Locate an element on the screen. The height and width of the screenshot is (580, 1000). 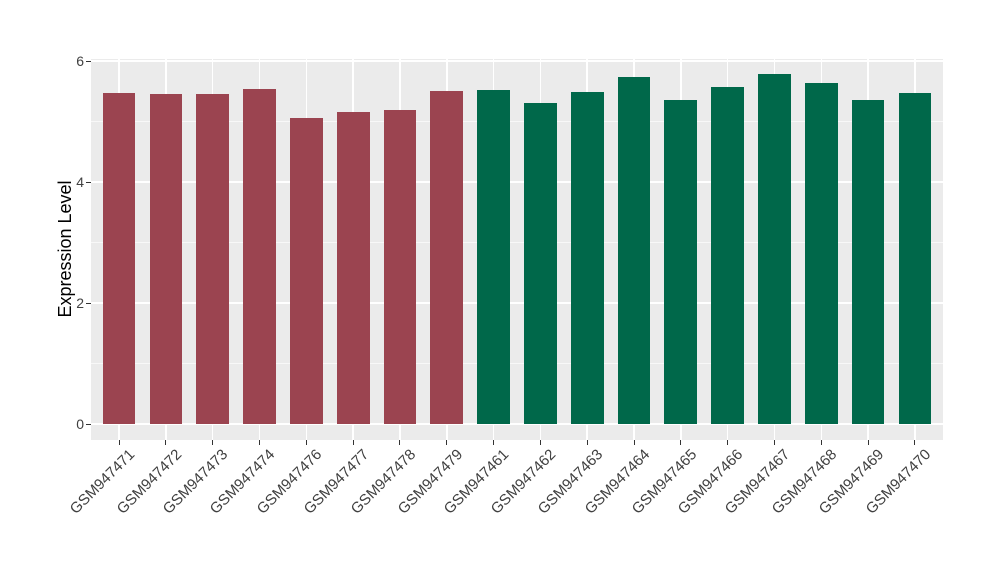
y-tick-label: 4 is located at coordinates (80, 182).